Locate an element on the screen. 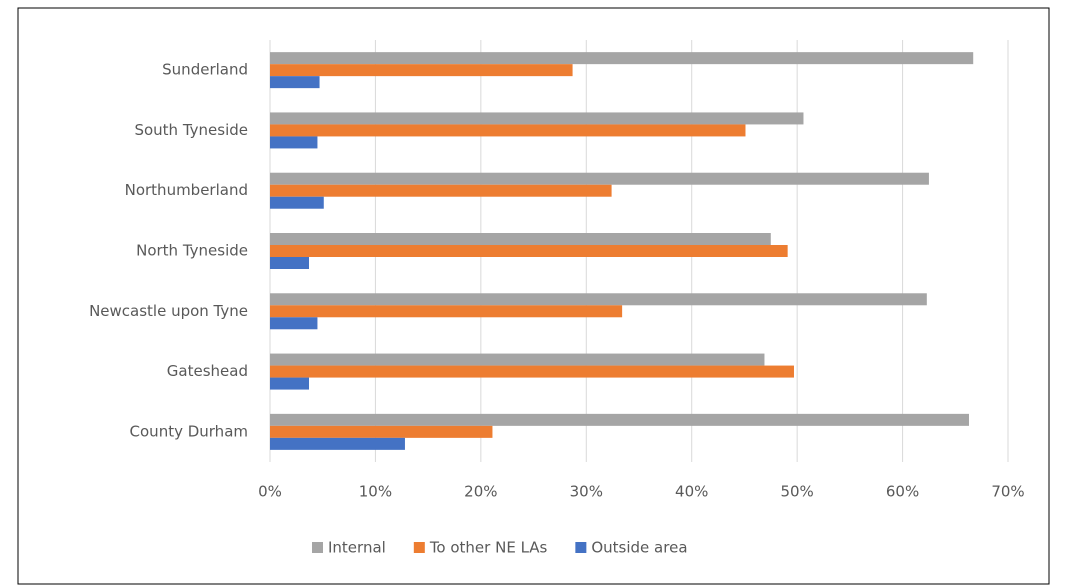 This screenshot has width=1067, height=585. legend-label: To other NE LAs is located at coordinates (488, 548).